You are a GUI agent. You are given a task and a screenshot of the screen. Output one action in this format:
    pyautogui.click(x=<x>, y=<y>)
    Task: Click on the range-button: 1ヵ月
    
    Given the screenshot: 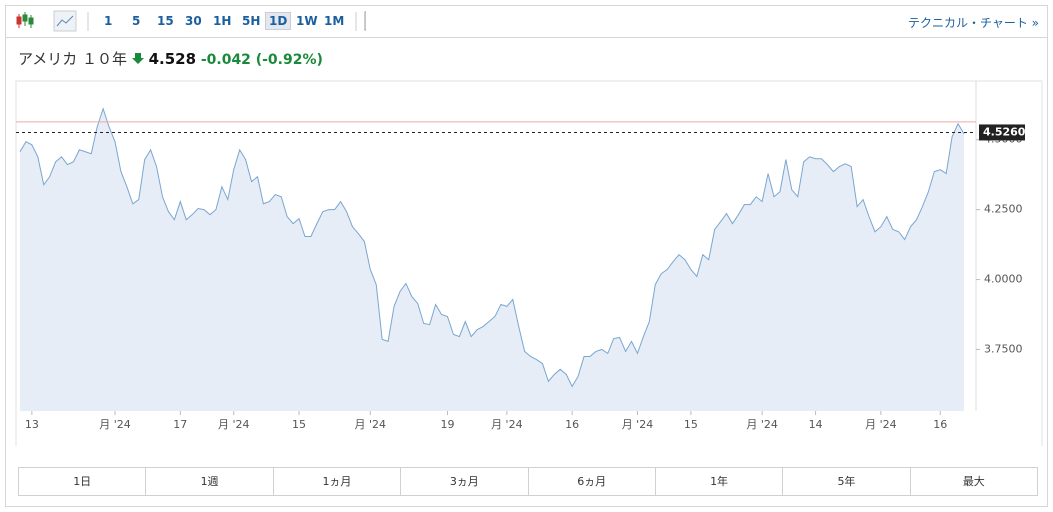 What is the action you would take?
    pyautogui.click(x=336, y=481)
    